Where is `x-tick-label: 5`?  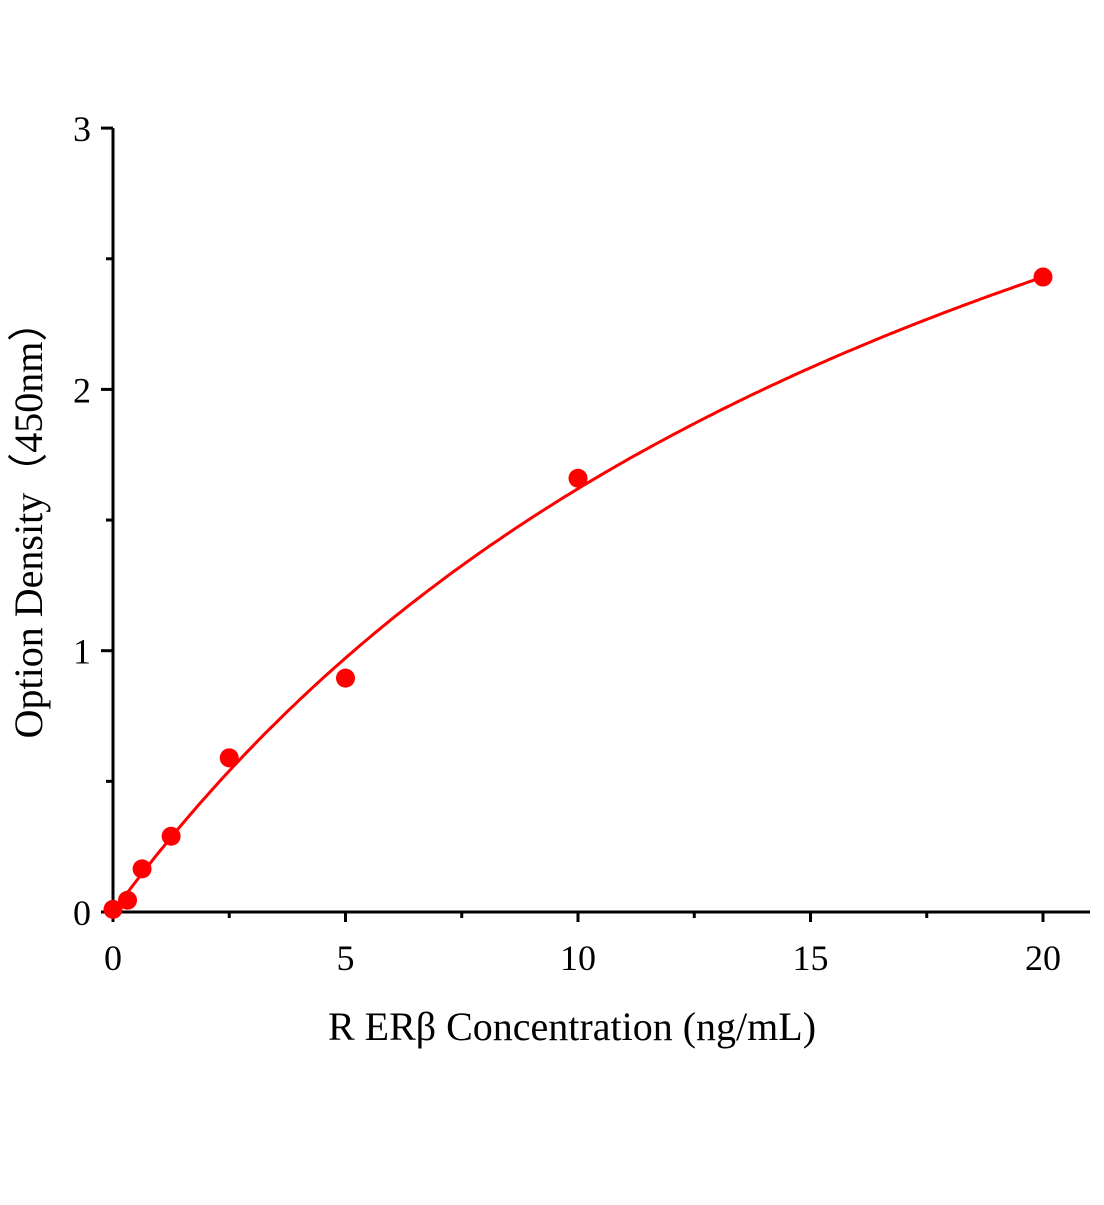 x-tick-label: 5 is located at coordinates (346, 958).